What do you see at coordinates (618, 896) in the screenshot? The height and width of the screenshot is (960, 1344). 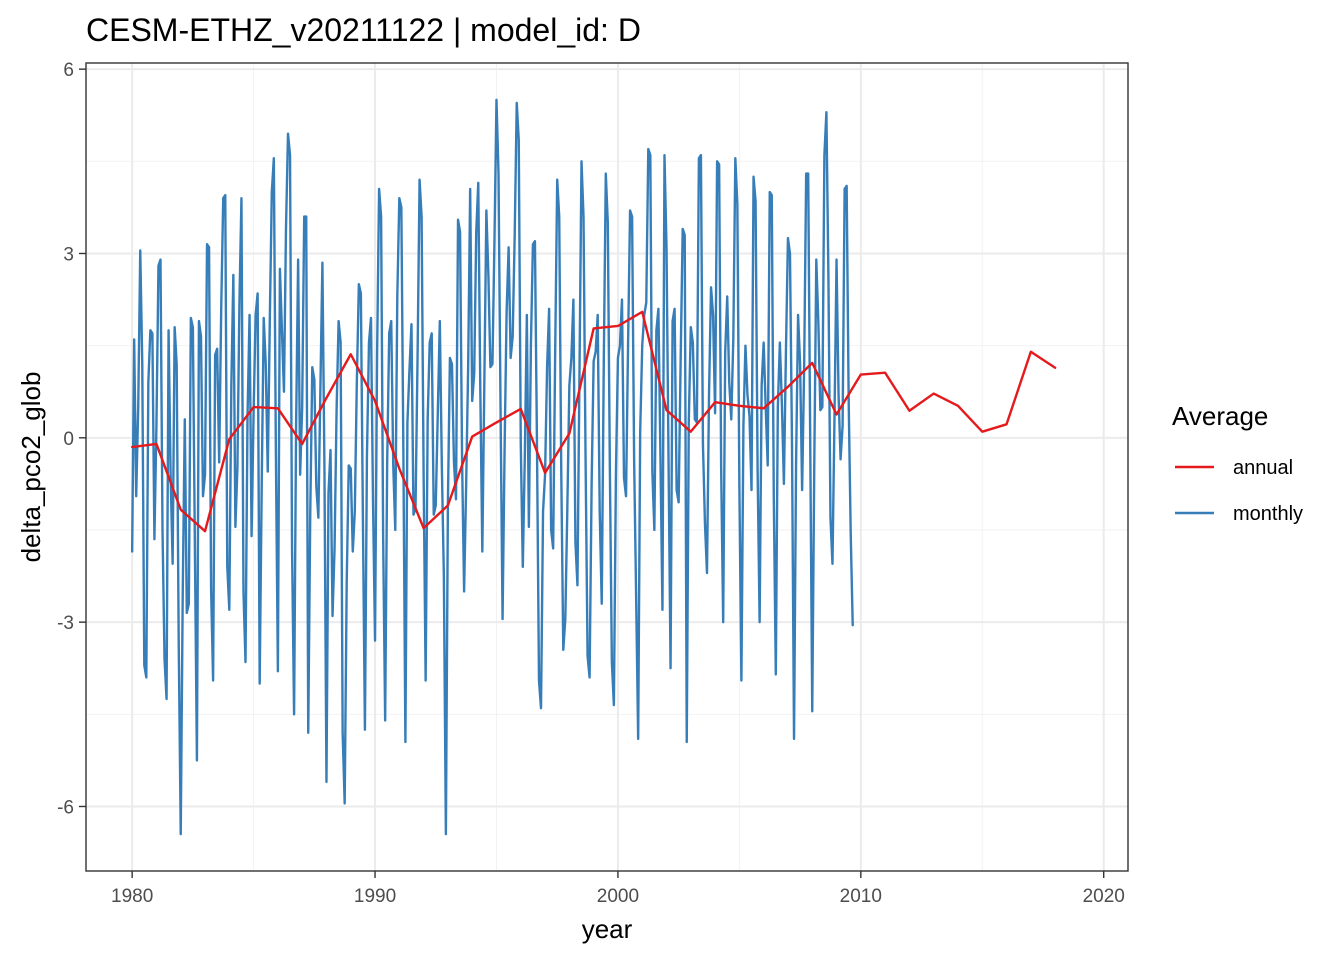 I see `x-tick-label: 2000` at bounding box center [618, 896].